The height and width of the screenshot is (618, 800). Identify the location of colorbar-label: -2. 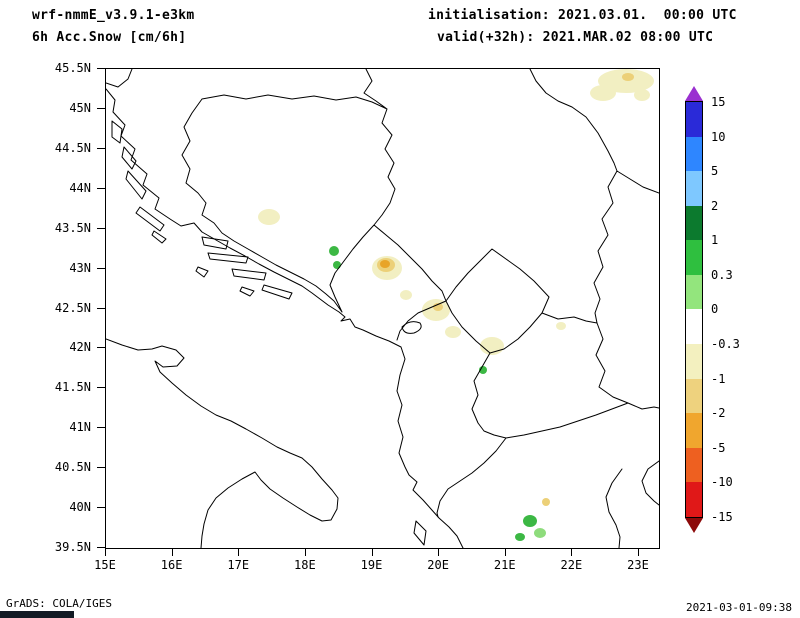
(718, 413).